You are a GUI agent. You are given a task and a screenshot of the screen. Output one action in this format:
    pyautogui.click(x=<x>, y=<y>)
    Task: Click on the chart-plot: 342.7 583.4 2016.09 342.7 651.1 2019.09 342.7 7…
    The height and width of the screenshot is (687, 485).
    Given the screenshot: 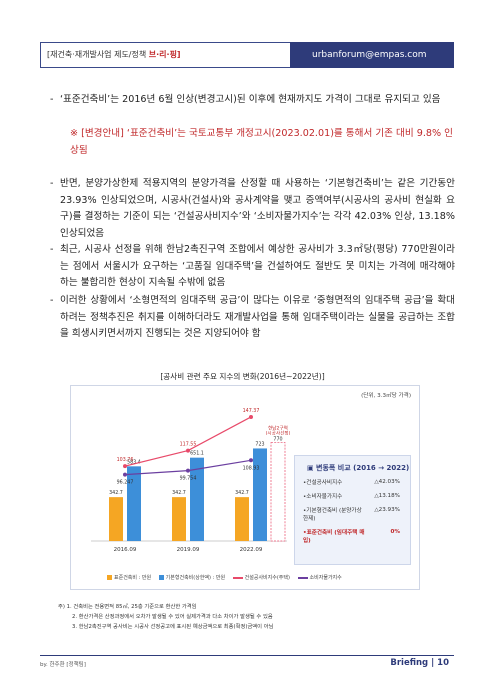 What is the action you would take?
    pyautogui.click(x=191, y=480)
    